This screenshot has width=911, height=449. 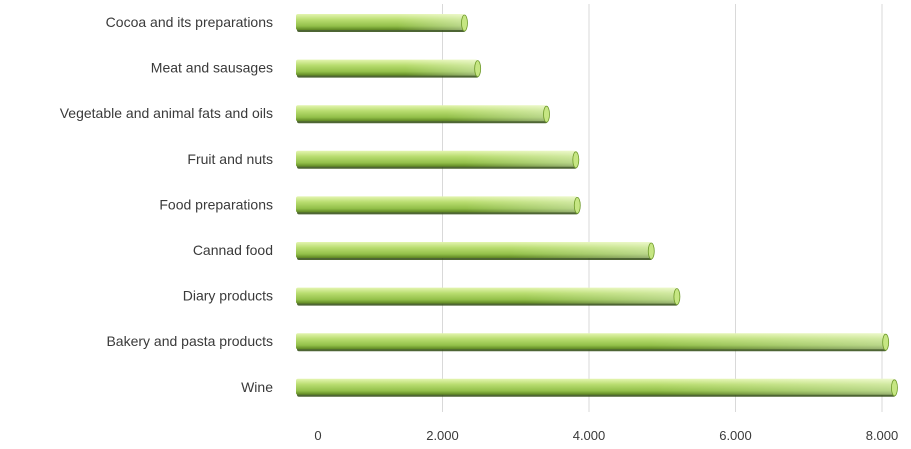 What do you see at coordinates (233, 250) in the screenshot?
I see `category-label-5: Cannad food` at bounding box center [233, 250].